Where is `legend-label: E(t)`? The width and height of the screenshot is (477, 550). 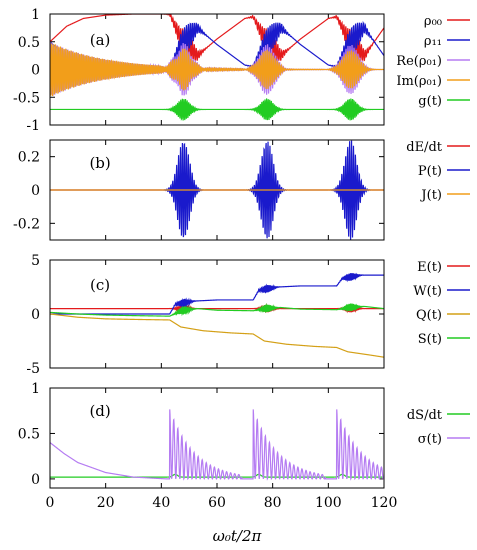
legend-label: E(t) is located at coordinates (429, 267).